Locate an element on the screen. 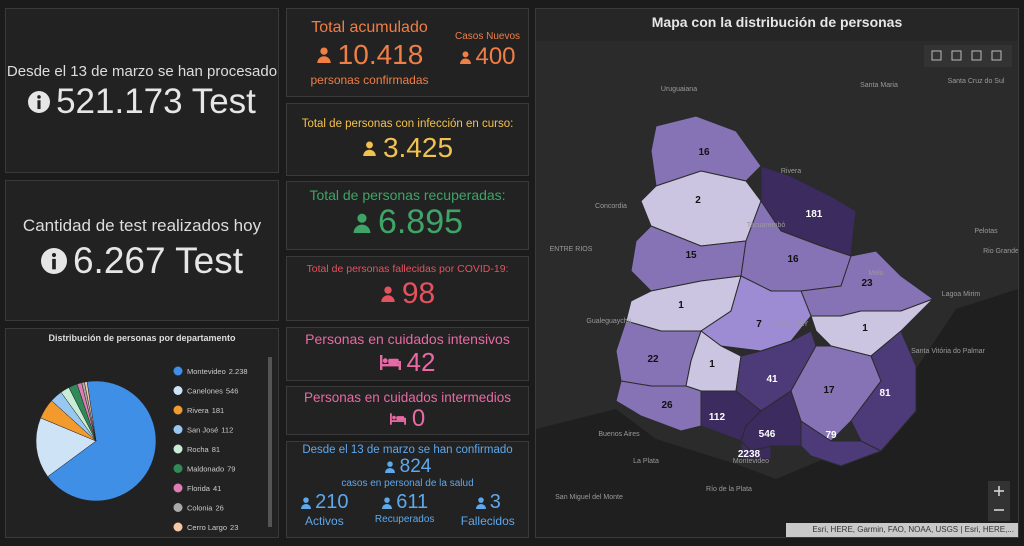  department-value: 23 is located at coordinates (867, 283).